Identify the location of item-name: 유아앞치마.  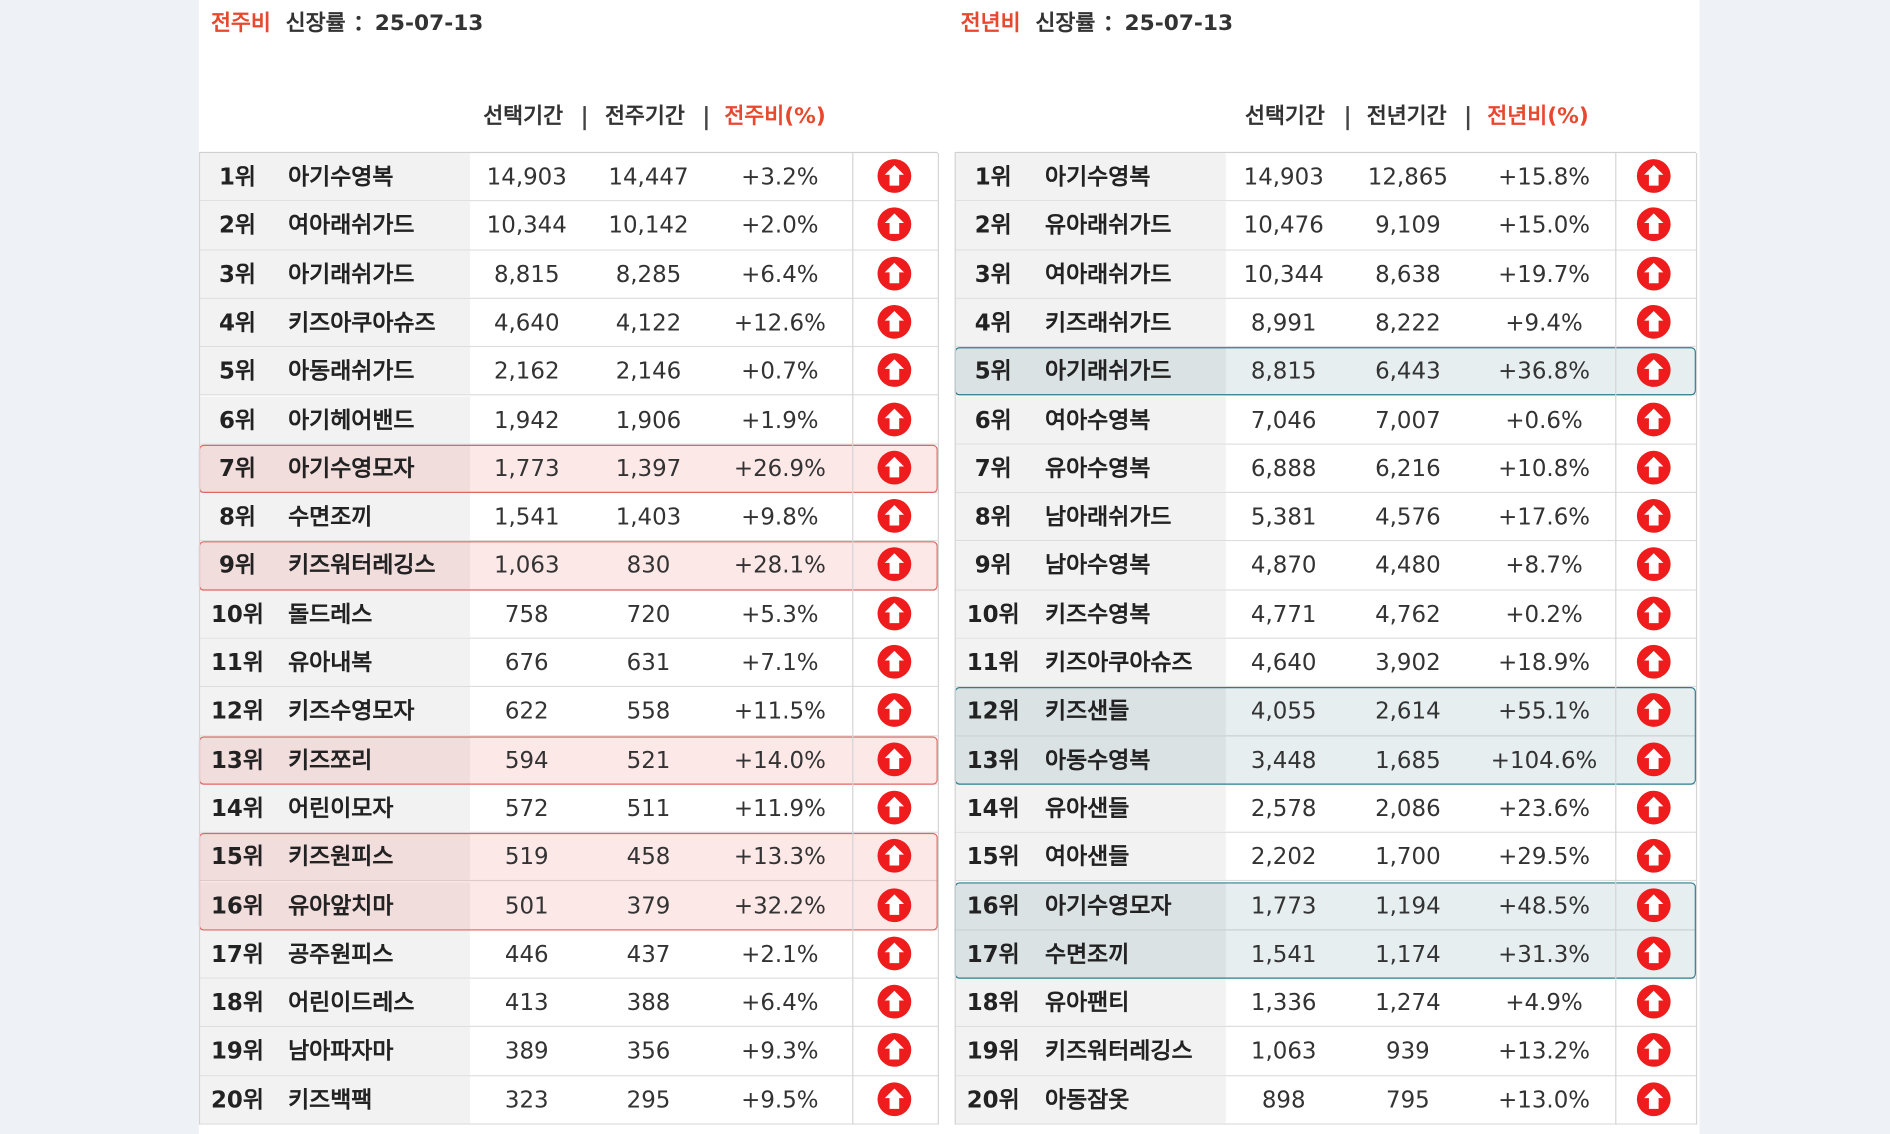
(341, 906).